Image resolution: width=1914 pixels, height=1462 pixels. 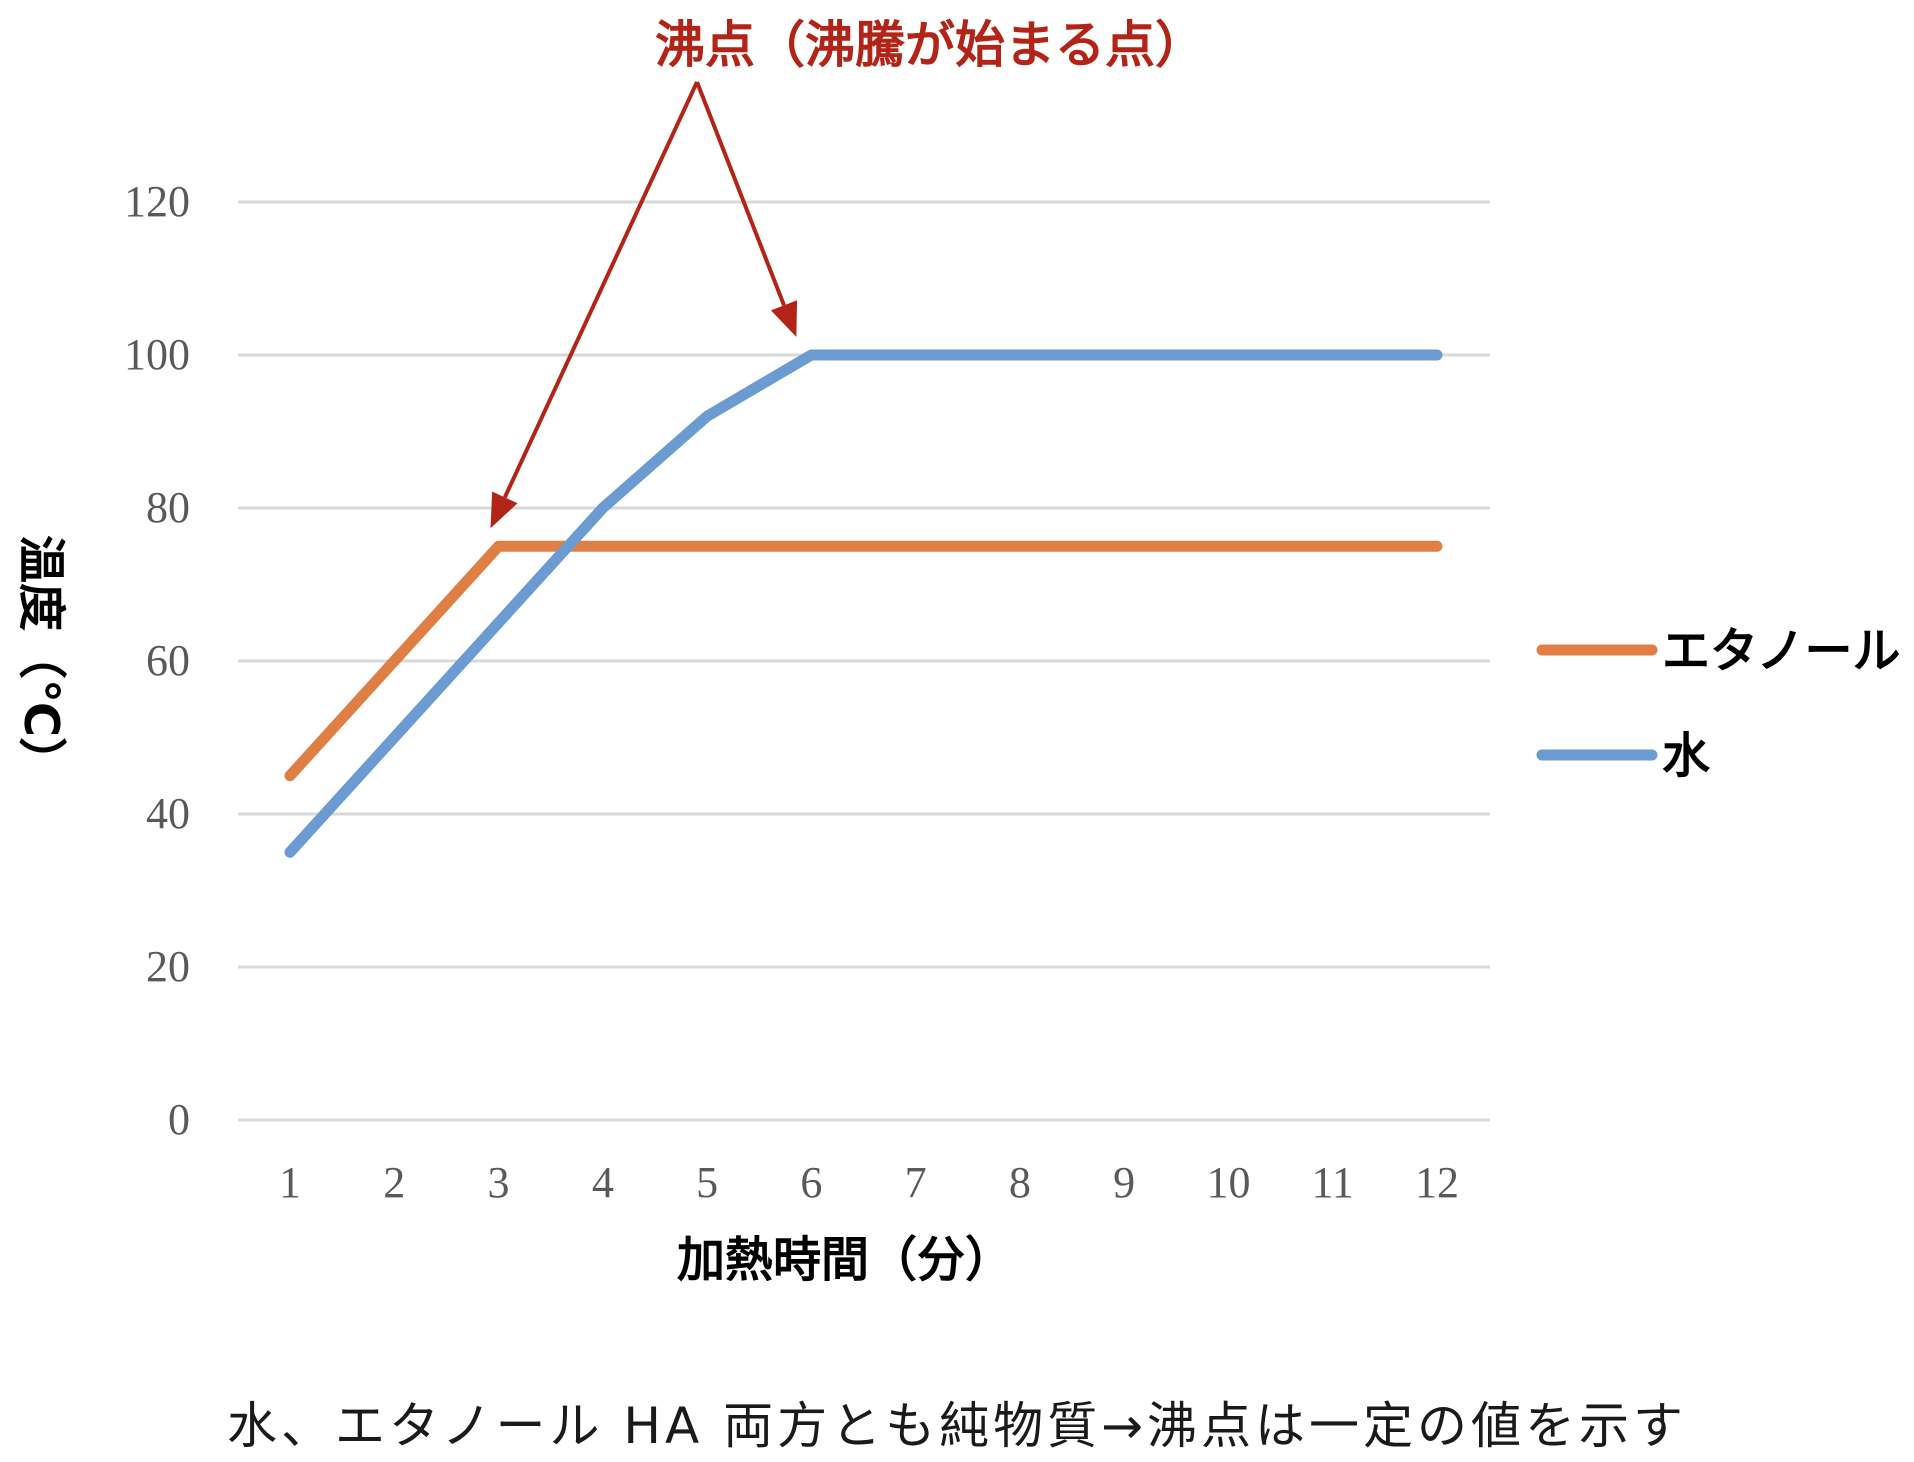 What do you see at coordinates (1437, 1182) in the screenshot?
I see `x-tick-label: 12` at bounding box center [1437, 1182].